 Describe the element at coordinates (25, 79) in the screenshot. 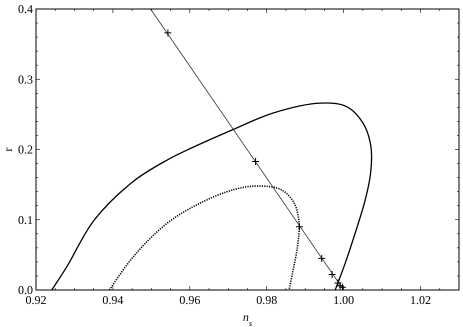

I see `y-tick-label: 0.3` at that location.